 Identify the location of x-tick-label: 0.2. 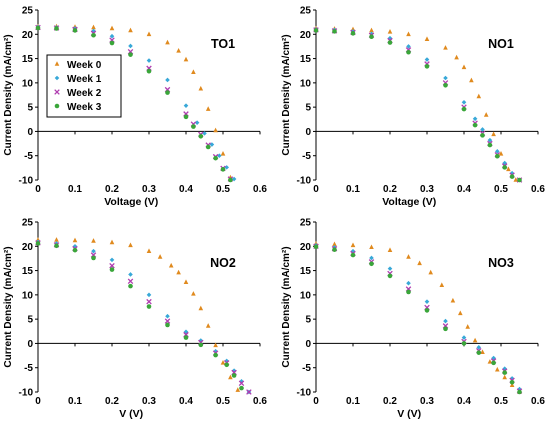
(390, 401).